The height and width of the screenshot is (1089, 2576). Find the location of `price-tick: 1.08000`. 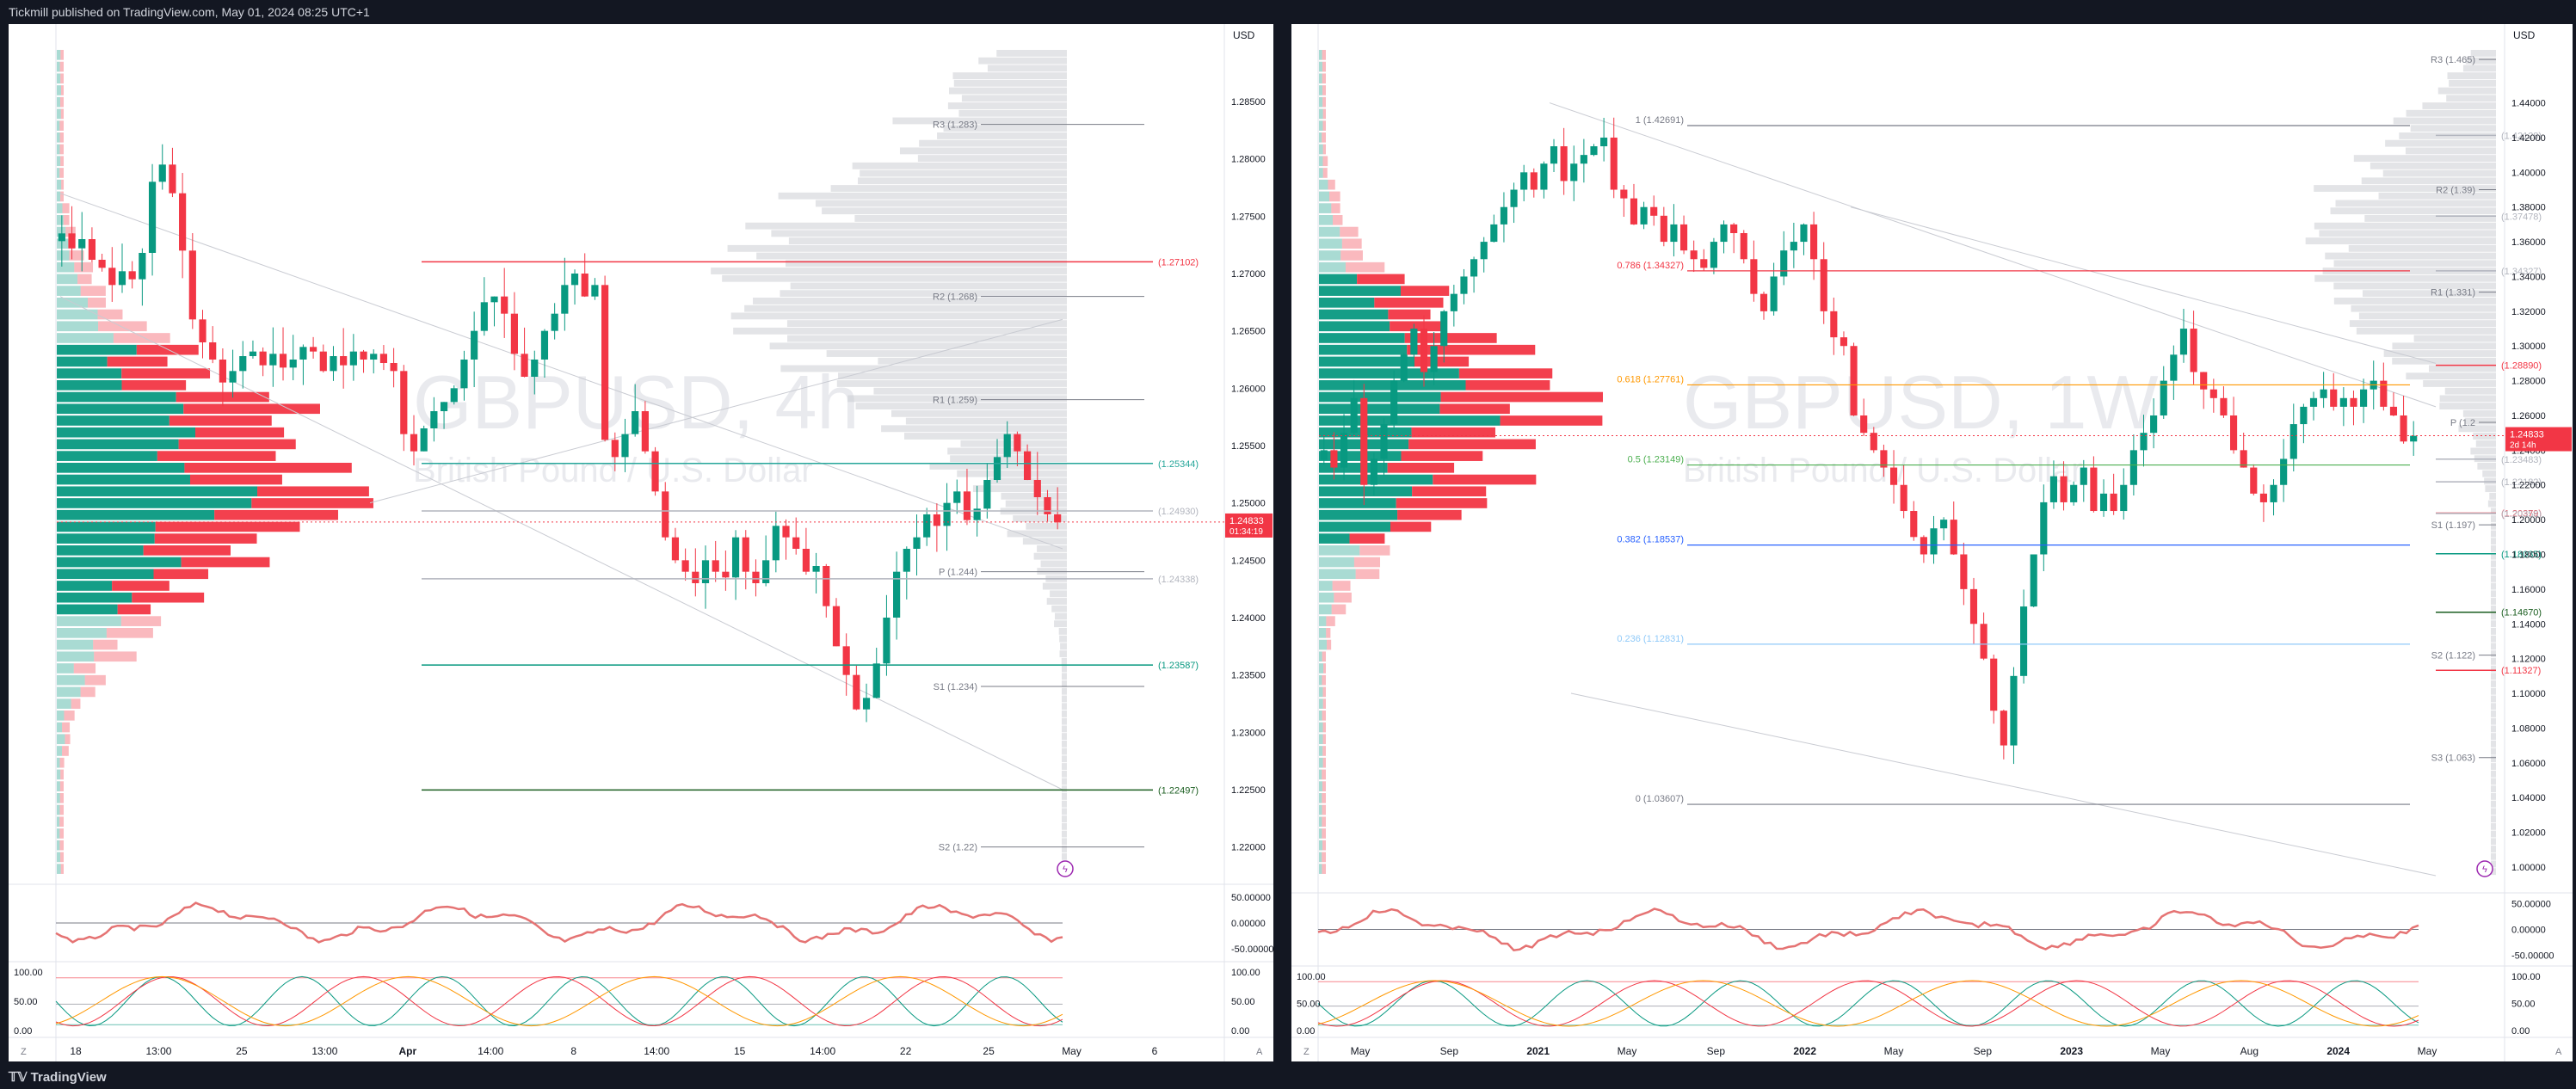

price-tick: 1.08000 is located at coordinates (2528, 728).